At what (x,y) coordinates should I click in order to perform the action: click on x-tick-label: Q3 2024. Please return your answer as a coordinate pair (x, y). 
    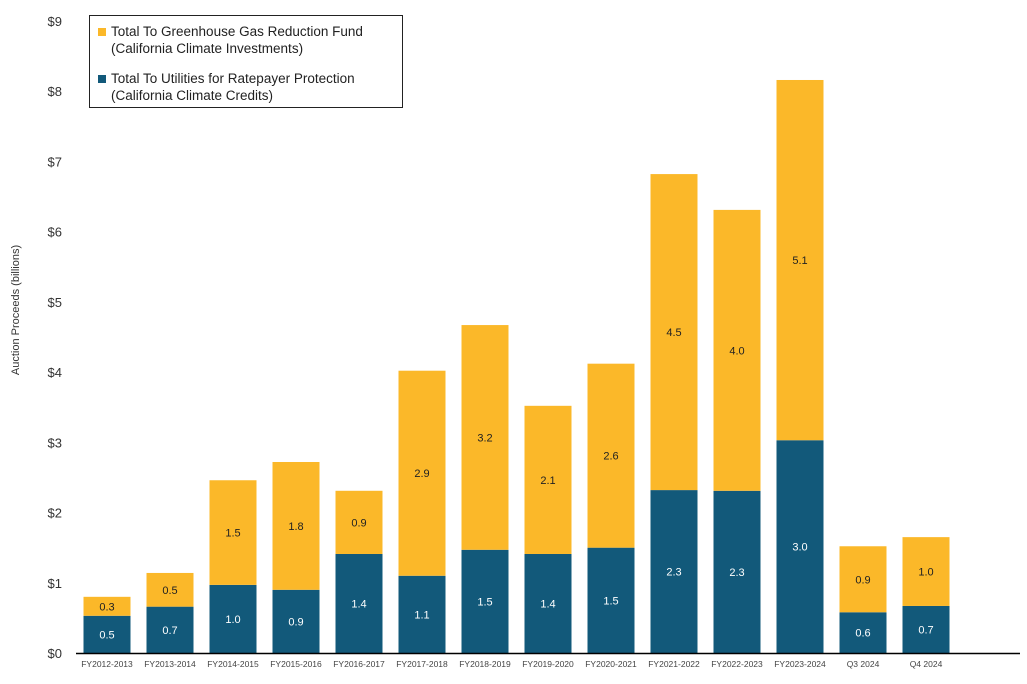
    Looking at the image, I should click on (863, 664).